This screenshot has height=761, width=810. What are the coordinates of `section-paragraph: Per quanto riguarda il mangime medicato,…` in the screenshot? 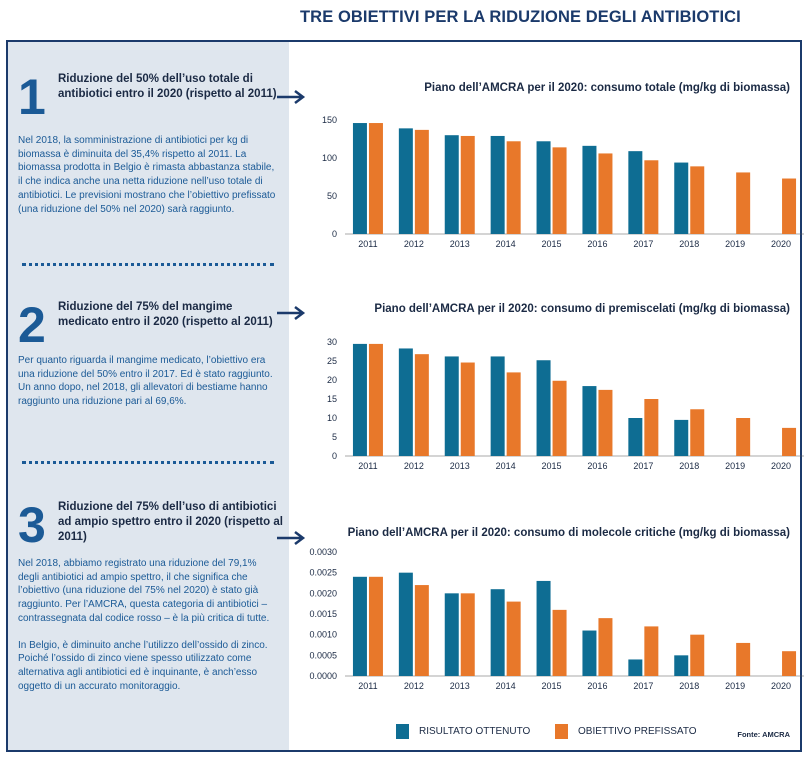 It's located at (145, 381).